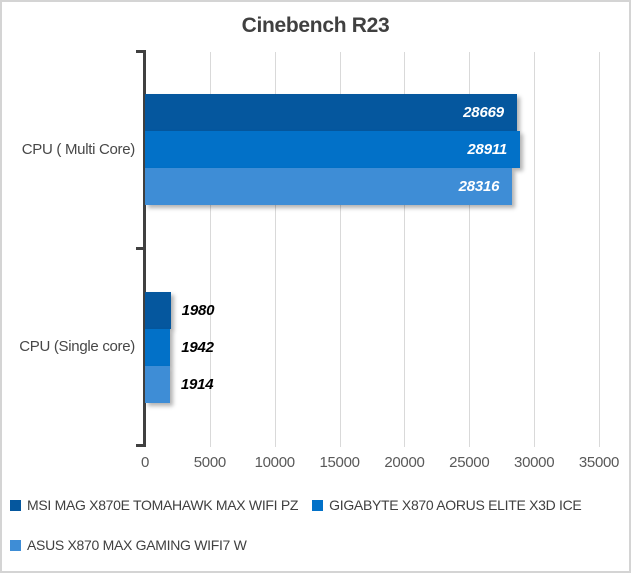  What do you see at coordinates (534, 462) in the screenshot?
I see `x-tick-label: 30000` at bounding box center [534, 462].